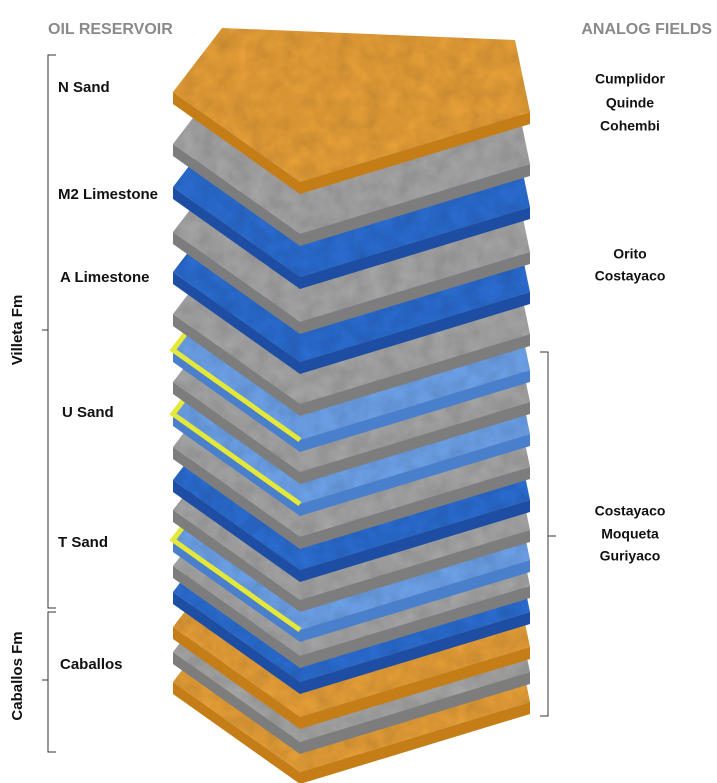  What do you see at coordinates (88, 412) in the screenshot?
I see `layer-label: U Sand` at bounding box center [88, 412].